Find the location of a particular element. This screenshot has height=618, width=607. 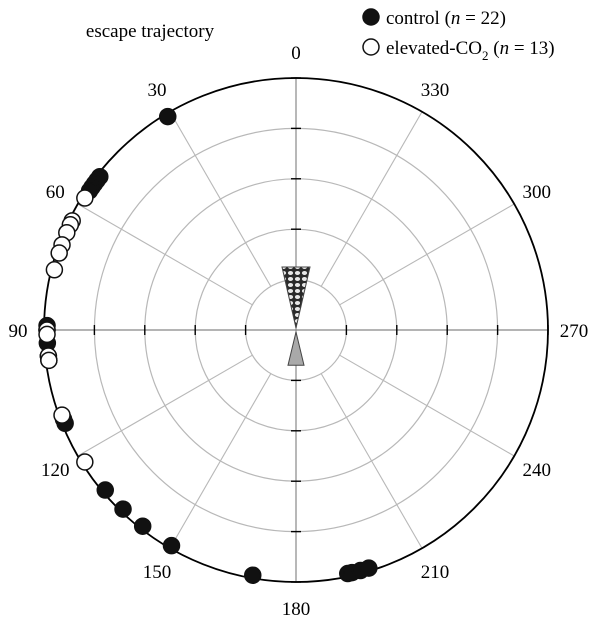

mean-vector-elevated-co2 is located at coordinates (296, 297).